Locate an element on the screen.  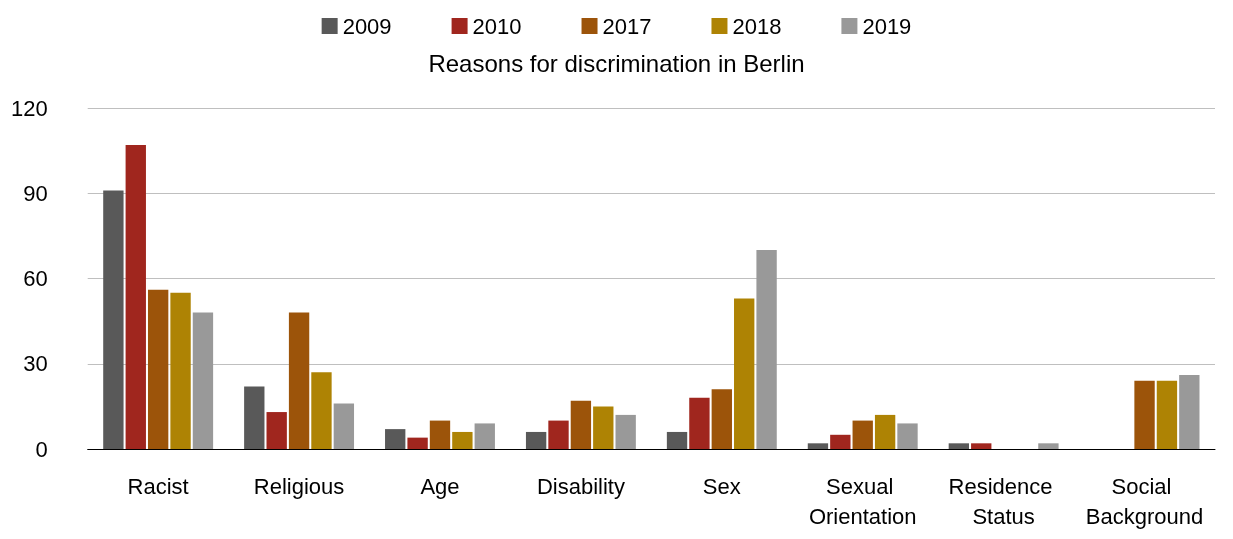
y-tick-label: 90 is located at coordinates (35, 193).